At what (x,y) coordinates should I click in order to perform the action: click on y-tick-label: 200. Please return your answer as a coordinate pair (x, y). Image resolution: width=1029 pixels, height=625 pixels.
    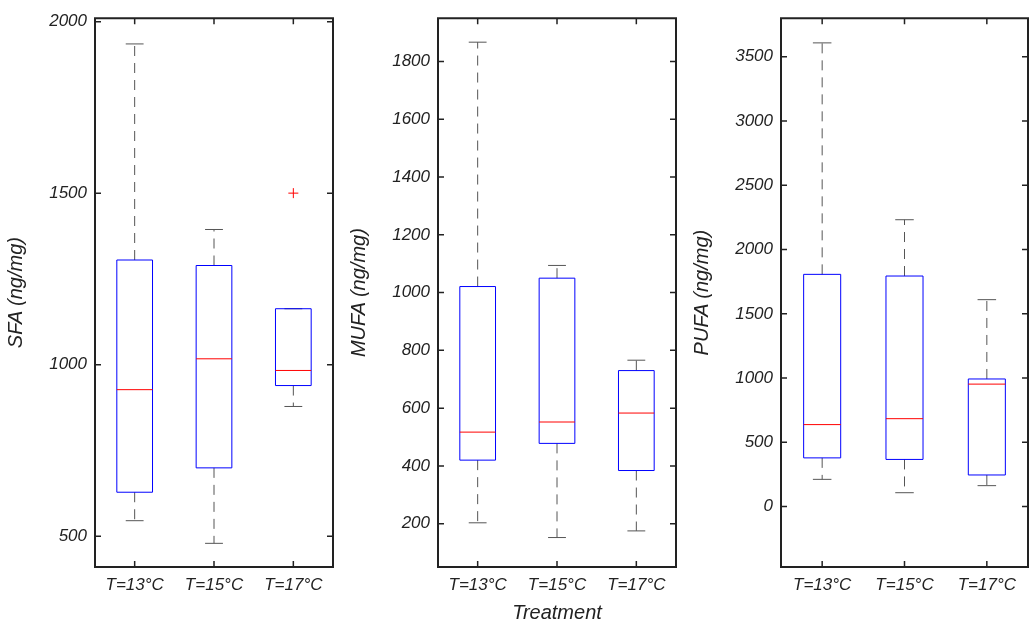
    Looking at the image, I should click on (415, 523).